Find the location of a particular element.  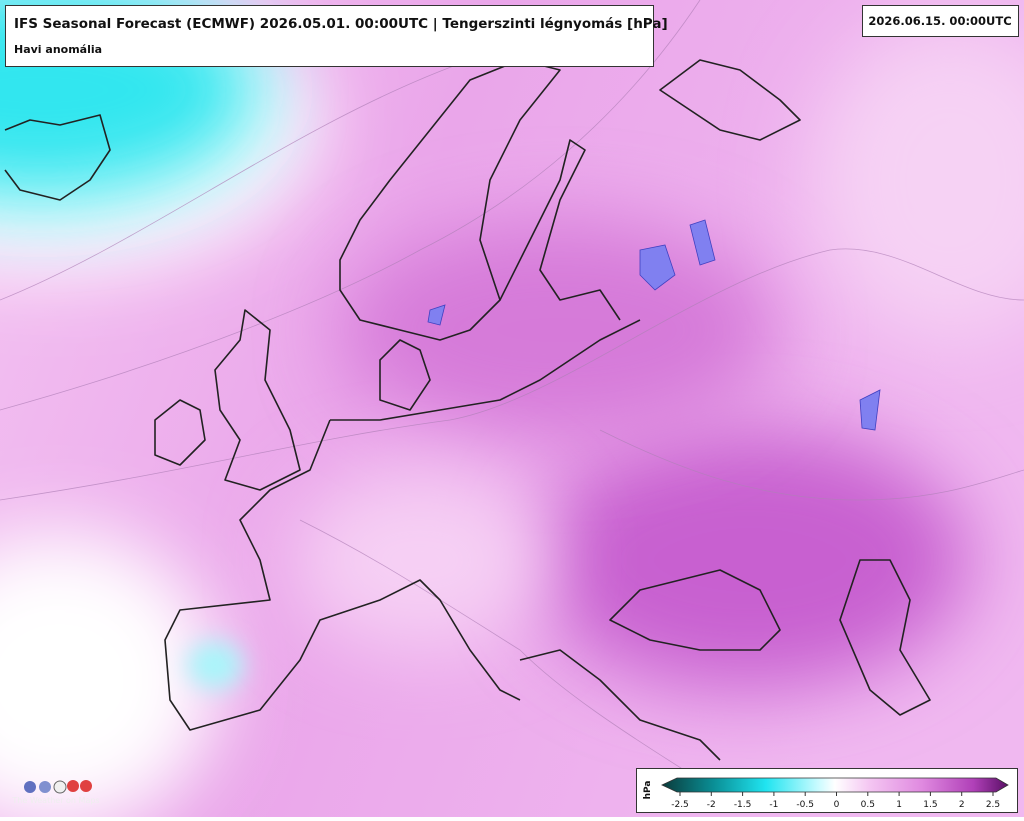

lakes is located at coordinates (654, 325).